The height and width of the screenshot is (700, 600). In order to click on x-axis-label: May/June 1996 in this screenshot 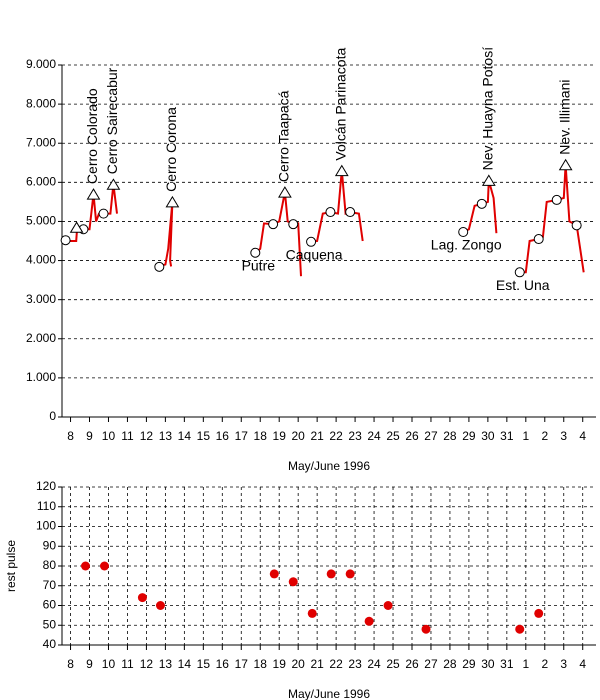, I will do `click(329, 466)`.